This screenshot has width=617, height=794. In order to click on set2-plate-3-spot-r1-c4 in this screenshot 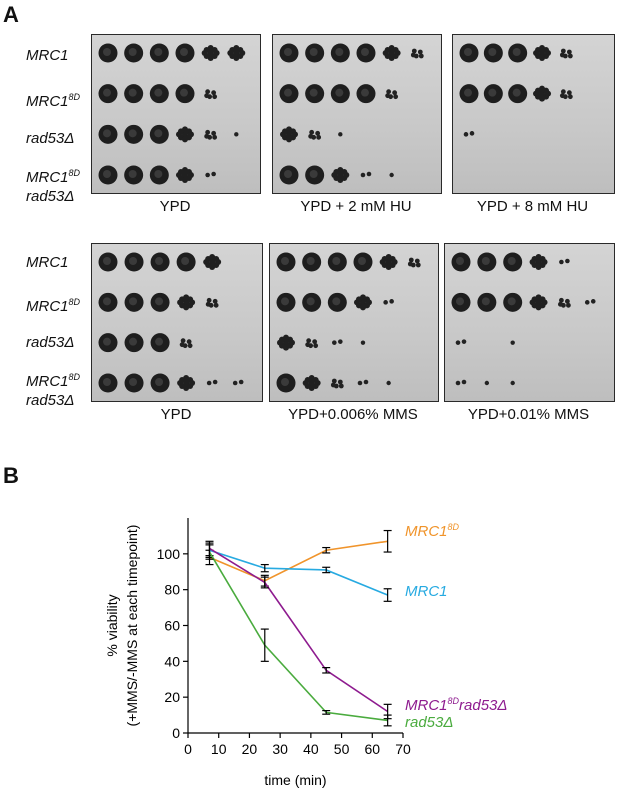, I will do `click(538, 262)`.